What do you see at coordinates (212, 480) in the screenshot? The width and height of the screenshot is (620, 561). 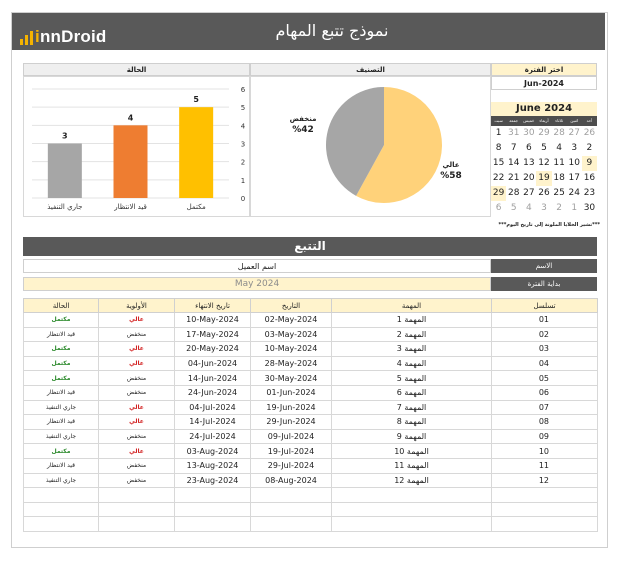 I see `due-date-cell: 23-Aug-2024` at bounding box center [212, 480].